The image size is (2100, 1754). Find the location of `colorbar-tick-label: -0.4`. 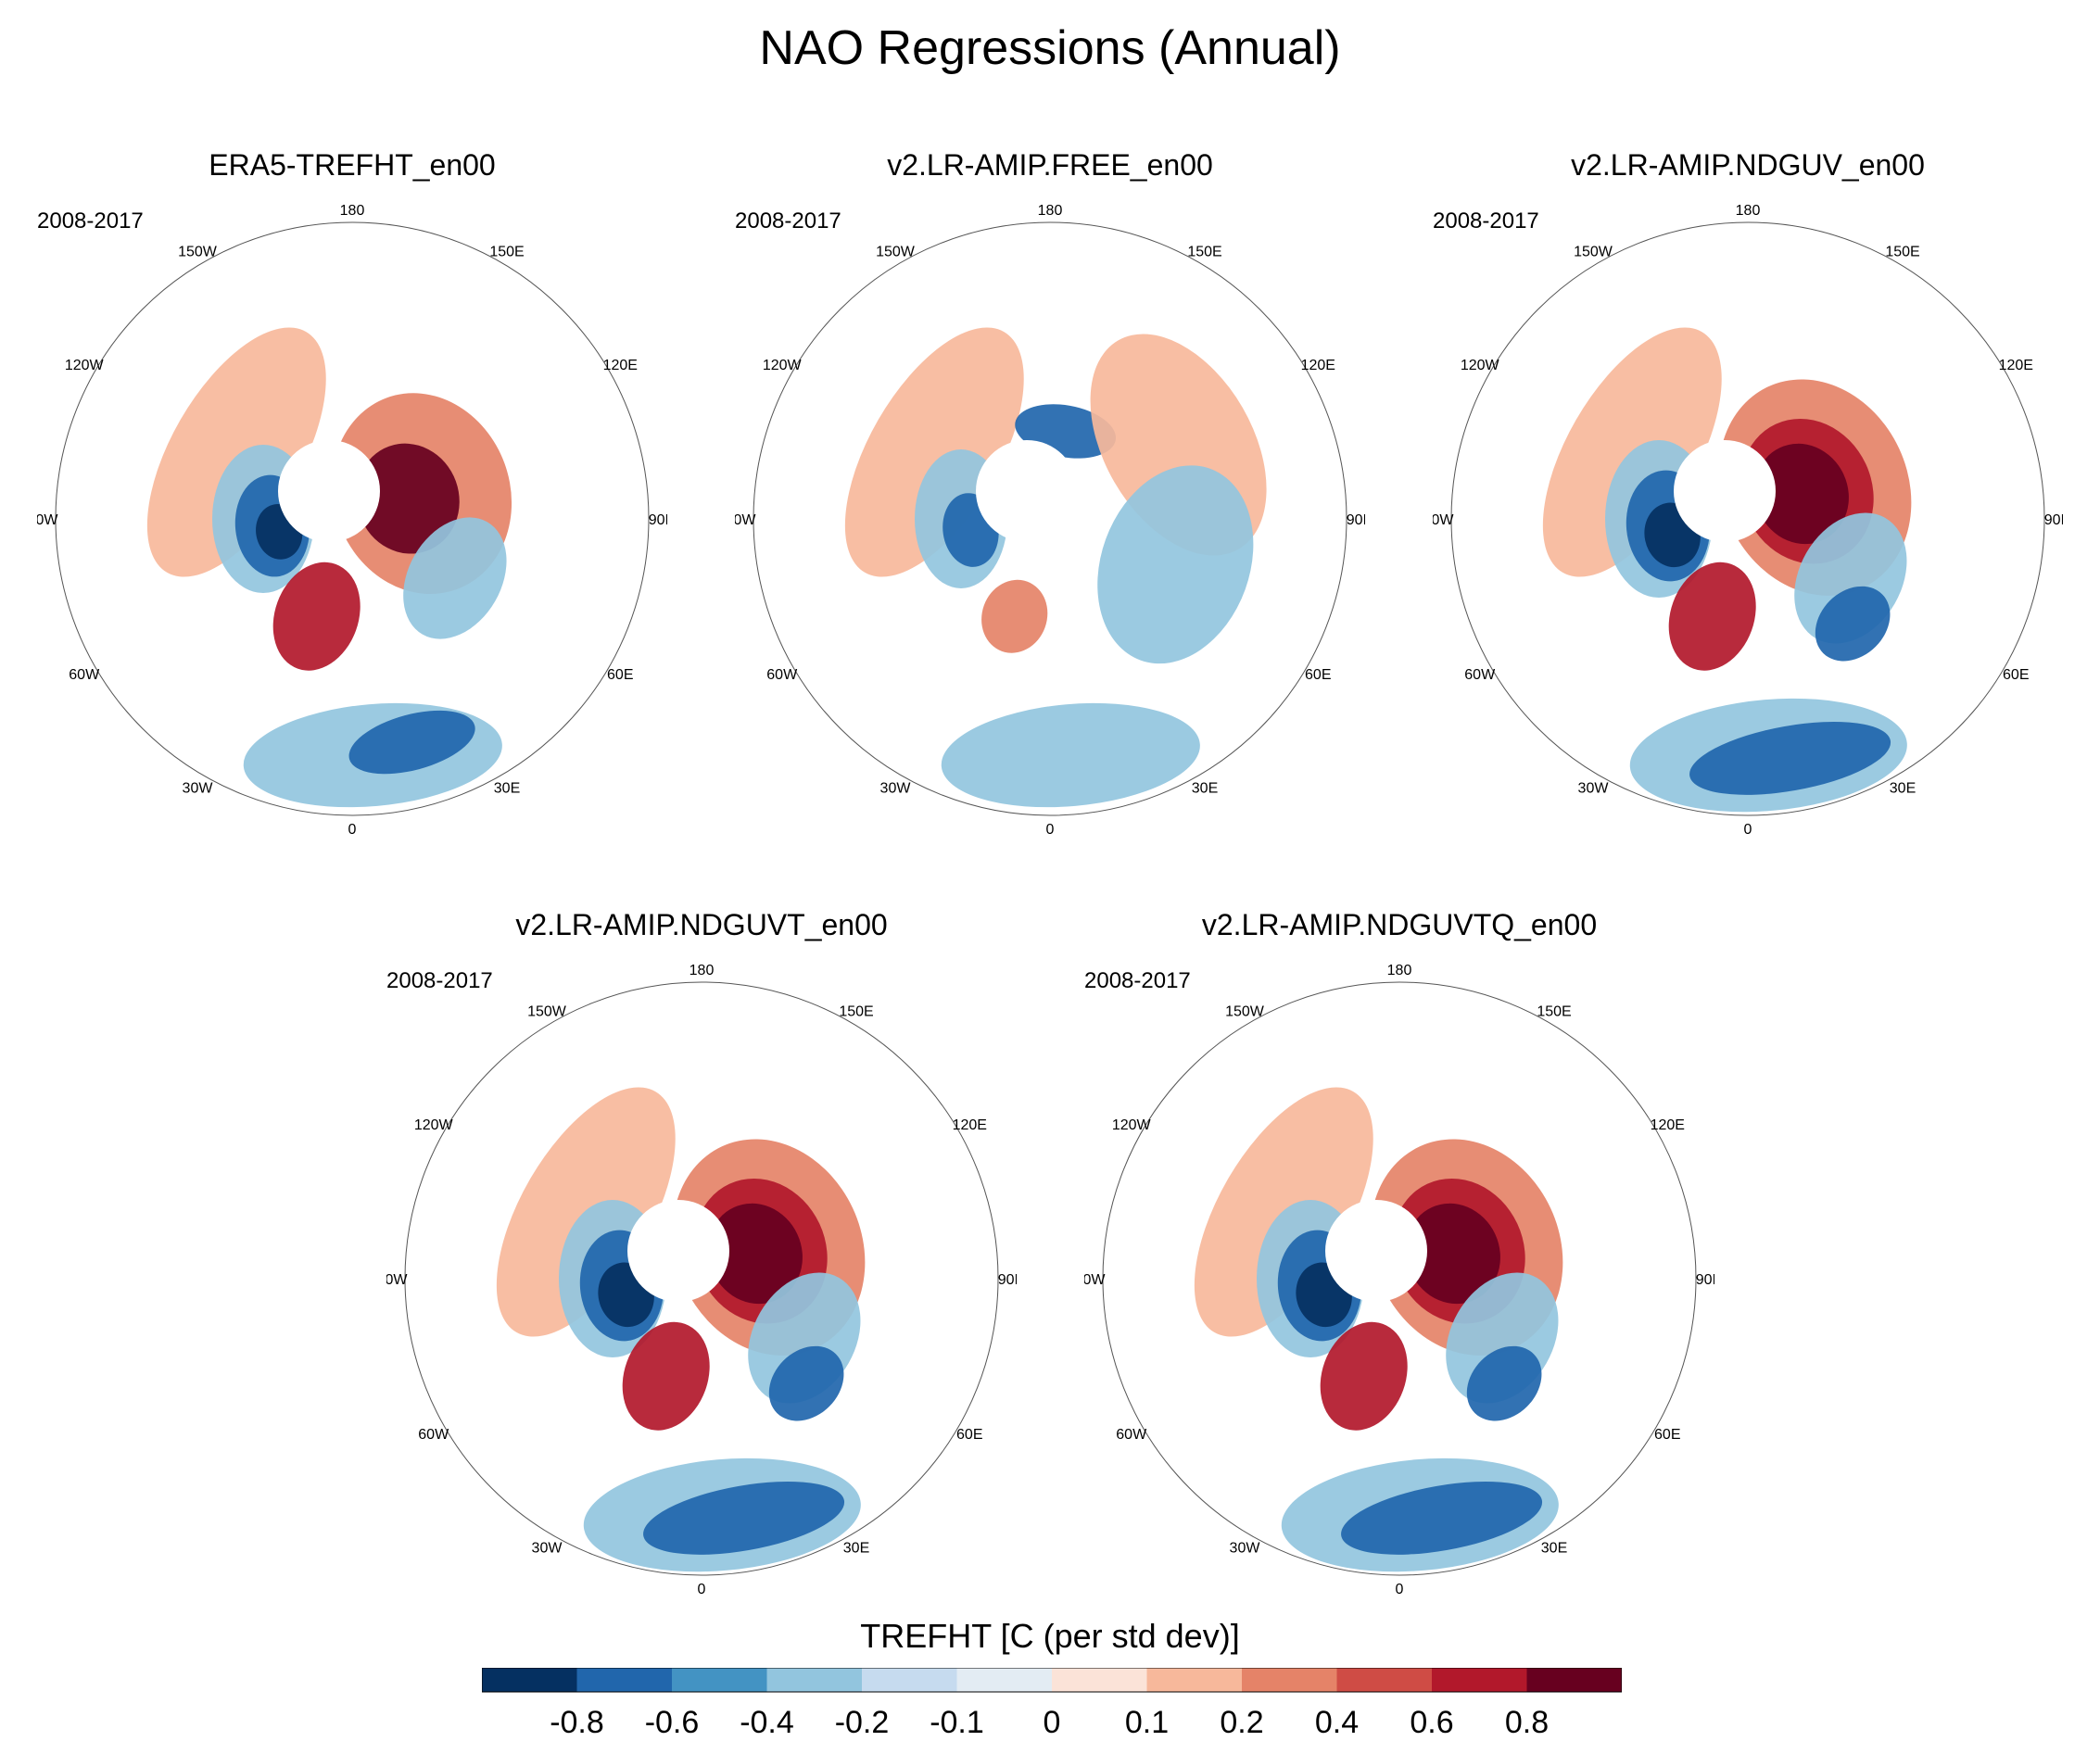

colorbar-tick-label: -0.4 is located at coordinates (767, 1722).